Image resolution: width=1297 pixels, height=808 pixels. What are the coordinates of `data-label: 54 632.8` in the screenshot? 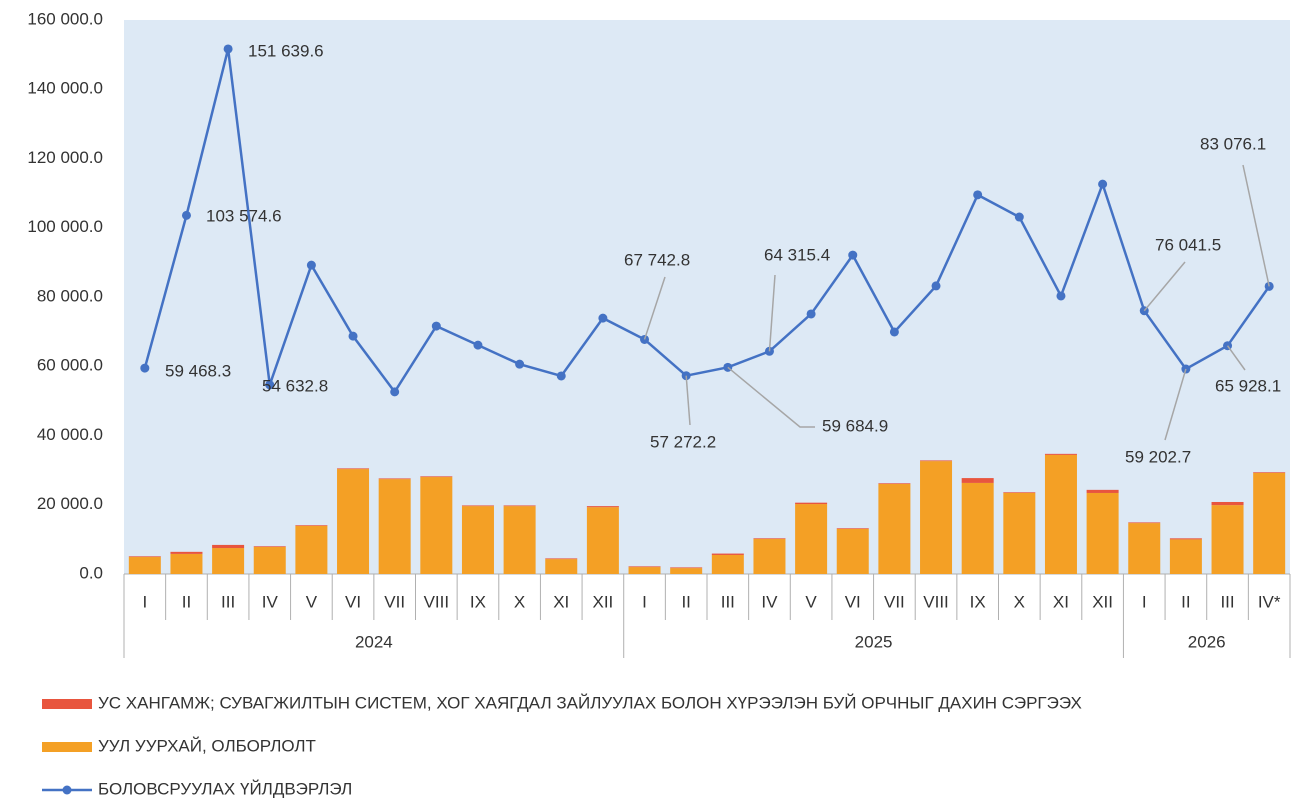 It's located at (295, 385).